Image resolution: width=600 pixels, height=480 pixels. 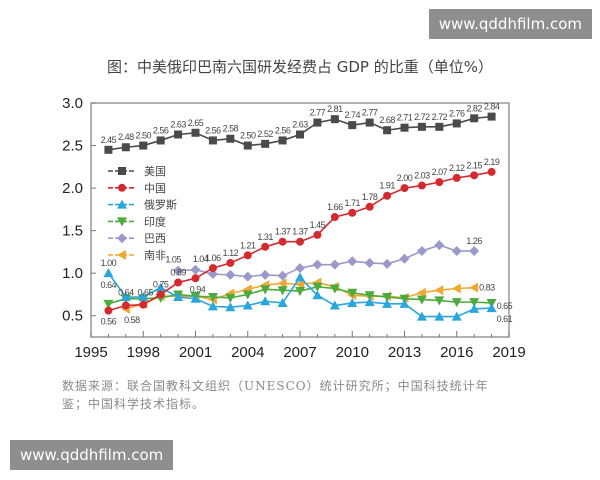 I want to click on data-label: 2.68, so click(x=387, y=120).